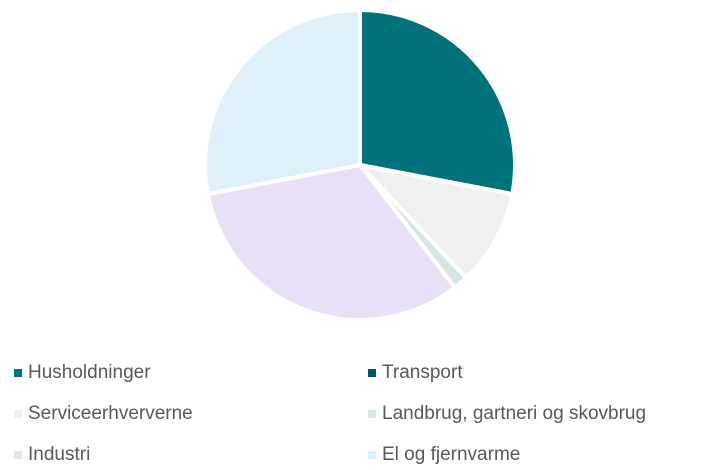 This screenshot has height=470, width=722. I want to click on legend-label: Serviceerhververne, so click(110, 413).